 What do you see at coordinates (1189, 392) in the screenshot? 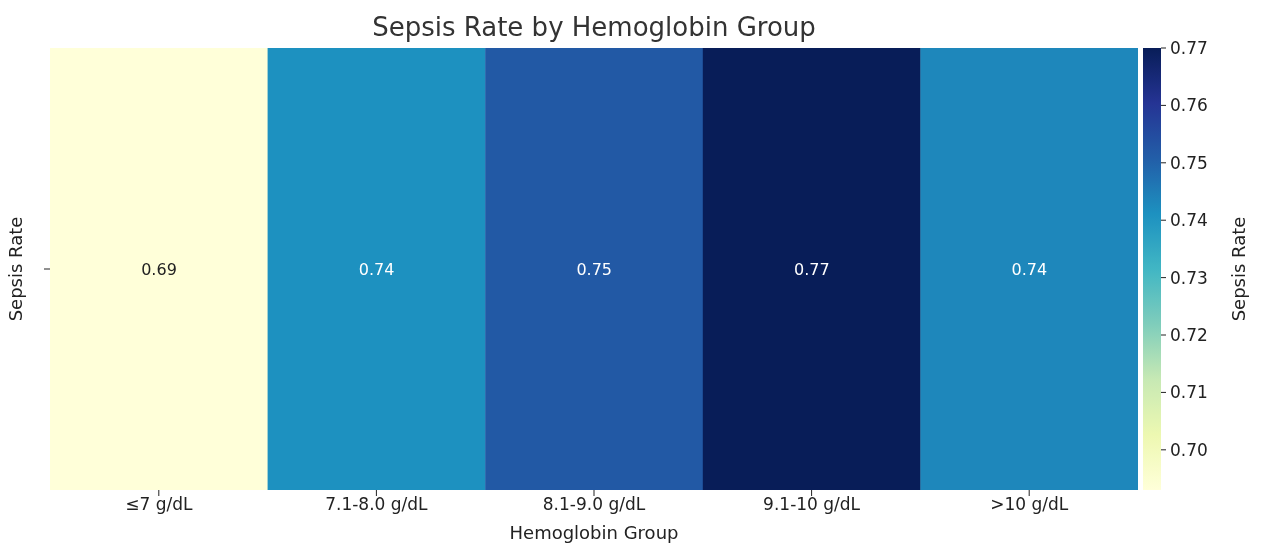
I see `color-bar-label: 0.71` at bounding box center [1189, 392].